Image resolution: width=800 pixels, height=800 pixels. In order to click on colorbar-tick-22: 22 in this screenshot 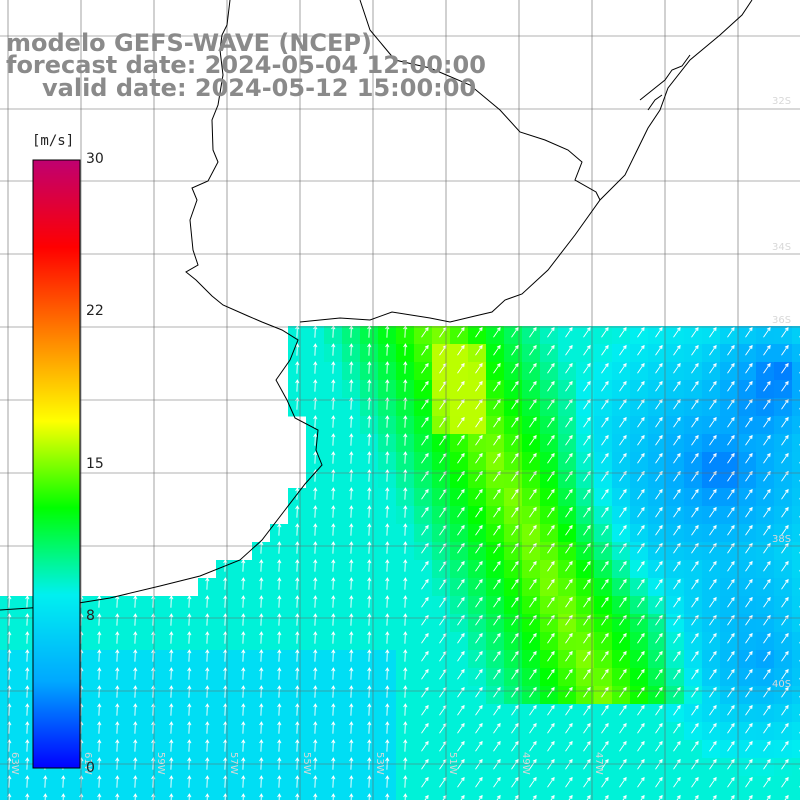, I will do `click(95, 311)`.